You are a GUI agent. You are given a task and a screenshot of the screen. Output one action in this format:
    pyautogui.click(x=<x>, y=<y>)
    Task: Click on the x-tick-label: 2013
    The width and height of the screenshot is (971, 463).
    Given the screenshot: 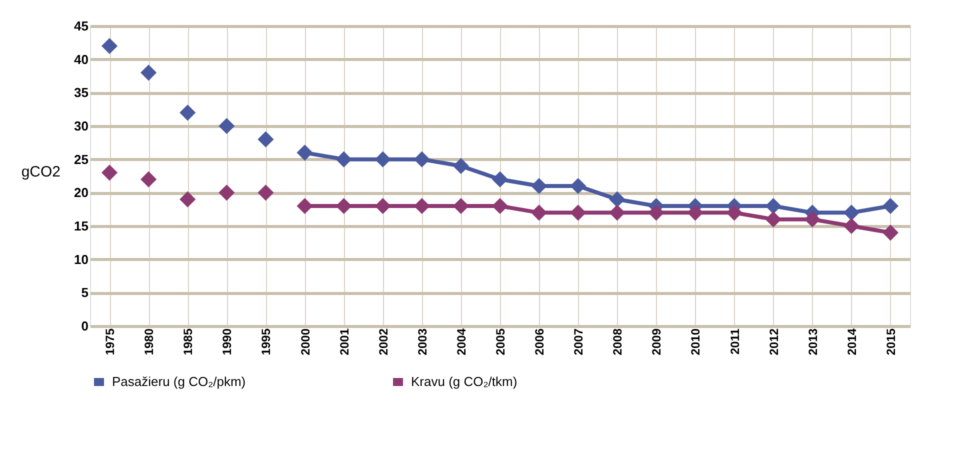 What is the action you would take?
    pyautogui.click(x=813, y=342)
    